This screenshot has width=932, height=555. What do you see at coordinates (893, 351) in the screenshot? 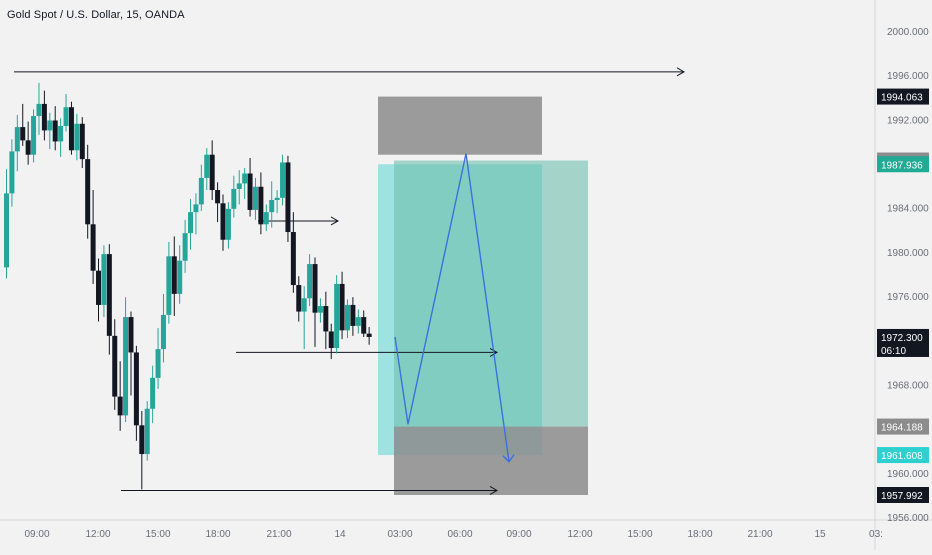
I see `countdown-label: 06:10` at bounding box center [893, 351].